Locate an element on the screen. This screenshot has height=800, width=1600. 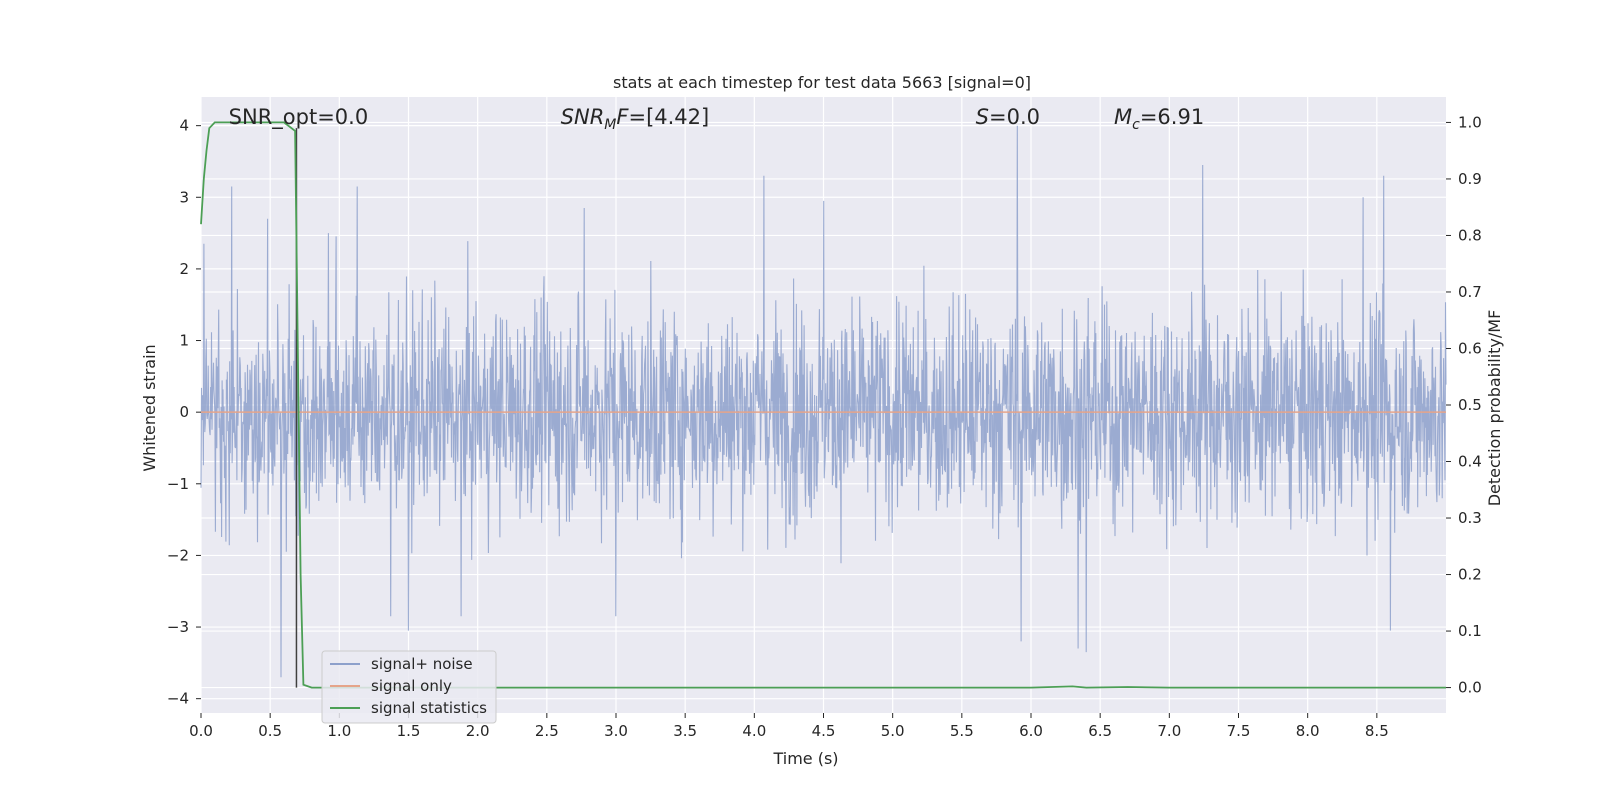
y-right-tick-label: 0.6 is located at coordinates (1470, 348).